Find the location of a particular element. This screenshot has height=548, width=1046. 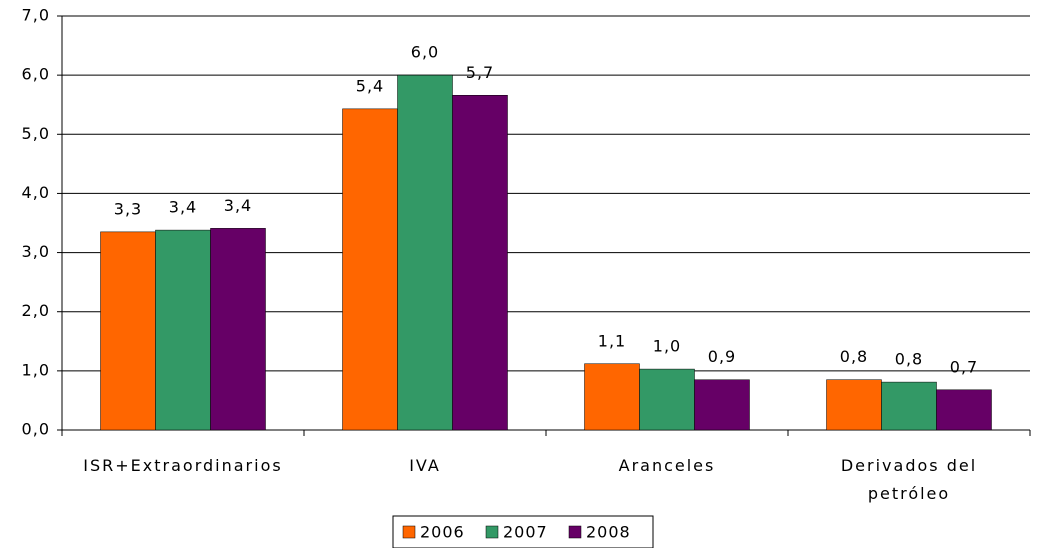

data-label: 1,0 is located at coordinates (667, 346).